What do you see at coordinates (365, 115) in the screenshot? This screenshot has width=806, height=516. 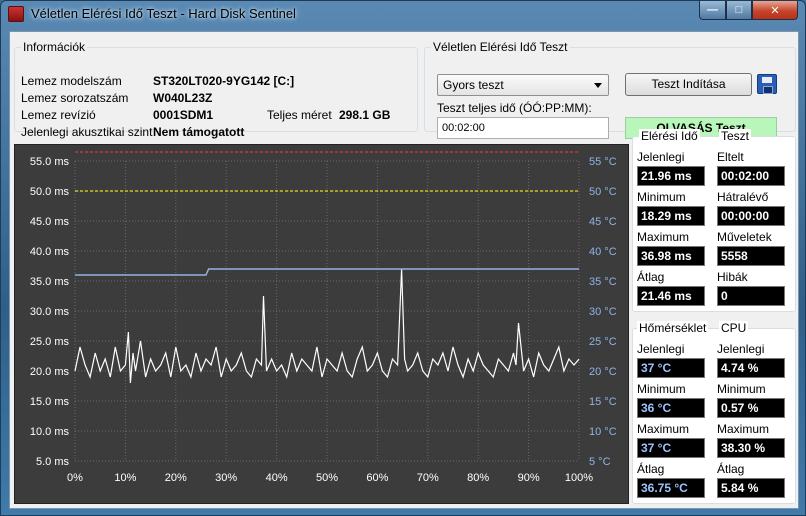 I see `size-value: 298.1 GB` at bounding box center [365, 115].